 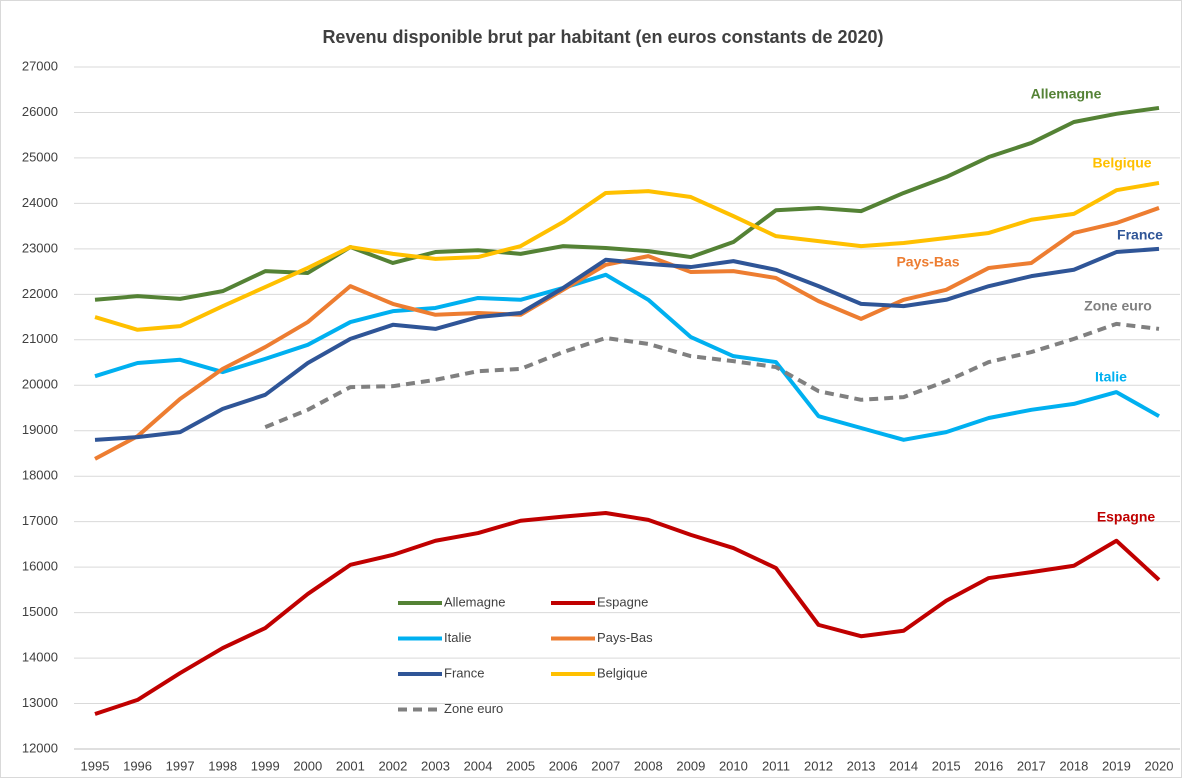 What do you see at coordinates (520, 765) in the screenshot?
I see `x-tick-label: 2005` at bounding box center [520, 765].